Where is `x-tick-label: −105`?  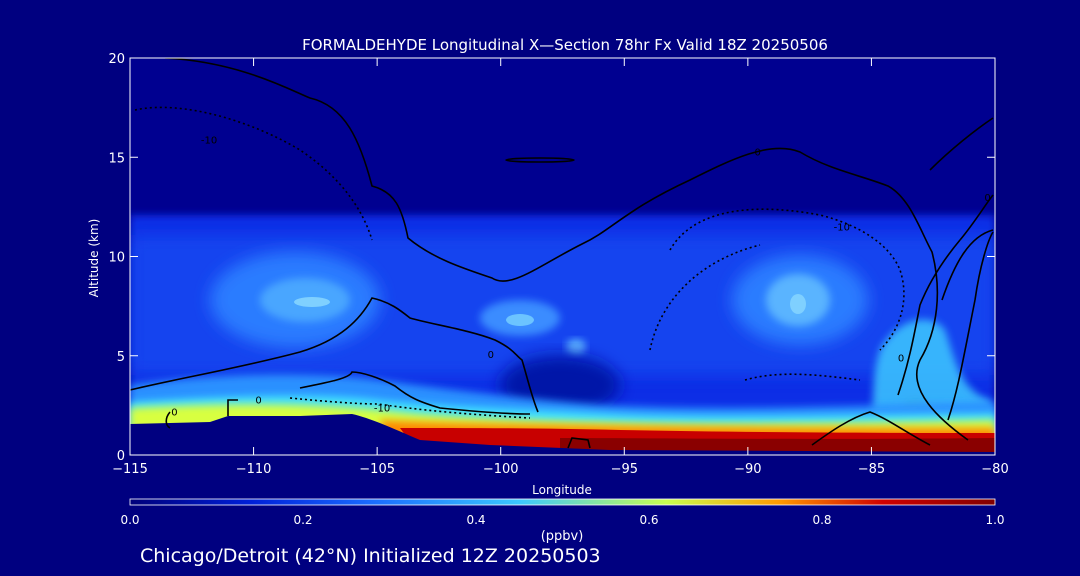
x-tick-label: −105 is located at coordinates (377, 469).